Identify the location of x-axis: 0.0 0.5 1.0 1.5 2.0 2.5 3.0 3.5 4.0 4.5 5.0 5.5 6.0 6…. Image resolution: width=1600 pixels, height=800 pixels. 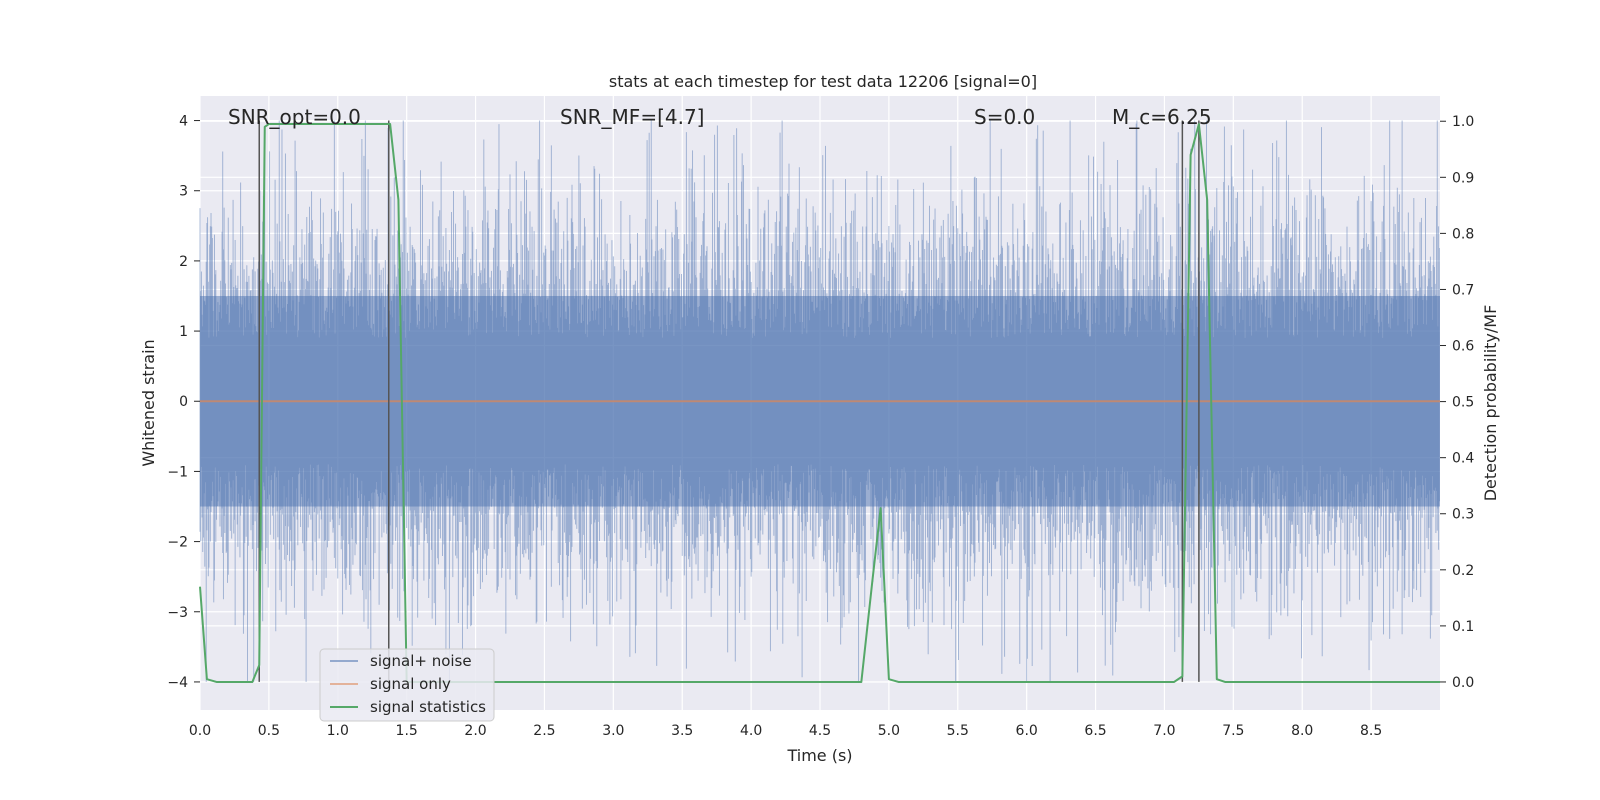
(785, 731).